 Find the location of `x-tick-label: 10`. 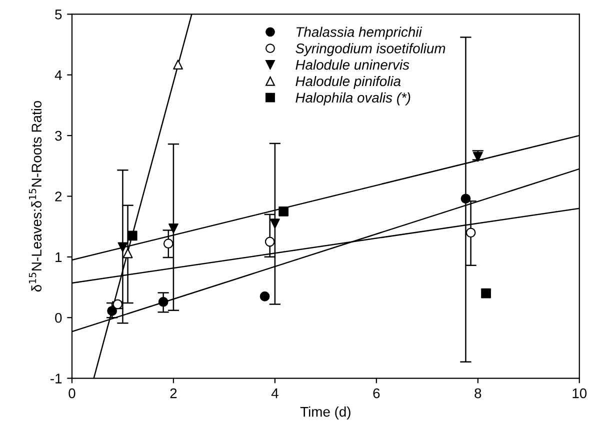

x-tick-label: 10 is located at coordinates (579, 393).